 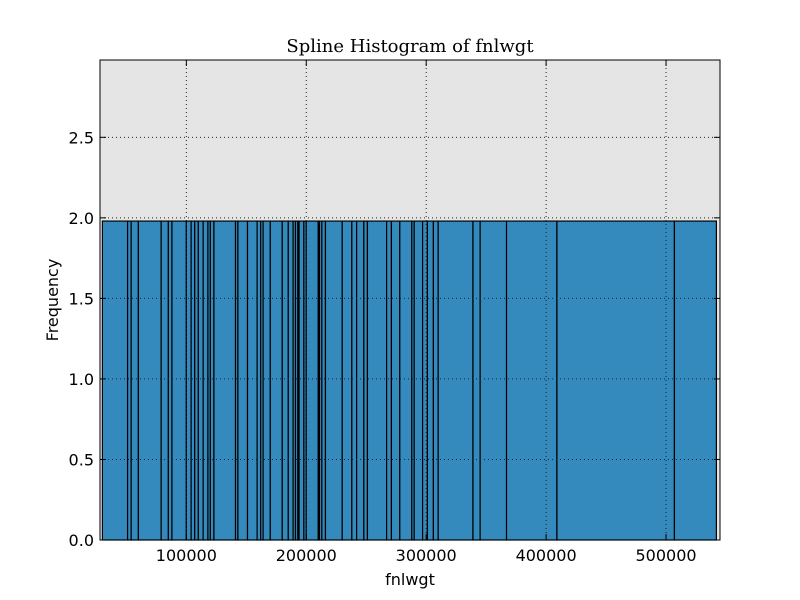 What do you see at coordinates (306, 555) in the screenshot?
I see `x-tick-label: 200000` at bounding box center [306, 555].